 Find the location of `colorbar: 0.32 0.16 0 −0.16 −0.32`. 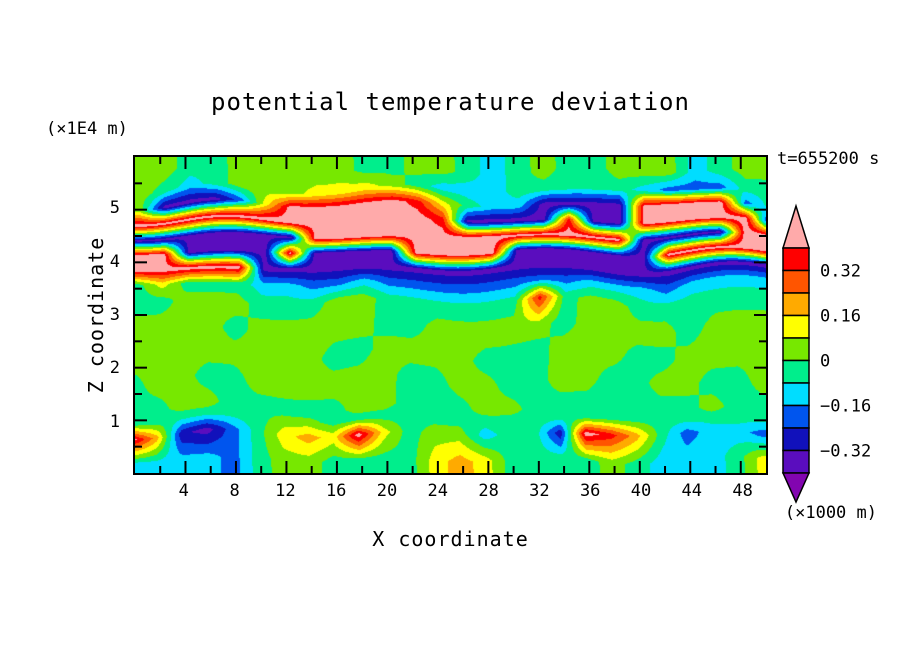

colorbar: 0.32 0.16 0 −0.16 −0.32 is located at coordinates (826, 353).